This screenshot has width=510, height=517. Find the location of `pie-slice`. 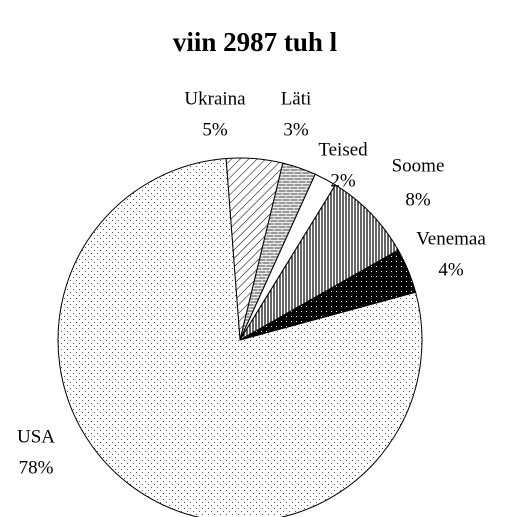

pie-slice is located at coordinates (319, 262).